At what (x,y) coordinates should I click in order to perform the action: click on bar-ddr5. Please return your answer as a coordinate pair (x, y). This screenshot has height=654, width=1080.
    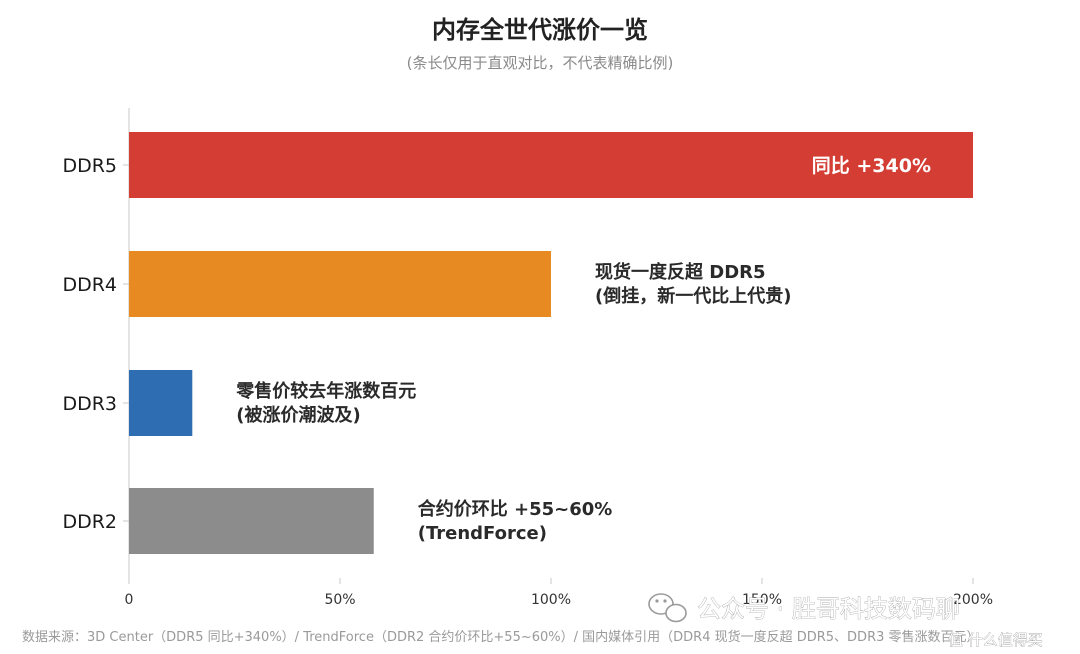
    Looking at the image, I should click on (551, 165).